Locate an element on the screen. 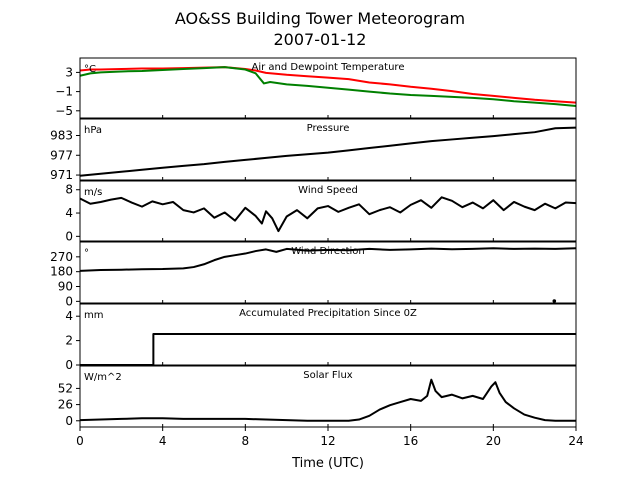 The image size is (640, 480). x-tick-label: 8 is located at coordinates (246, 441).